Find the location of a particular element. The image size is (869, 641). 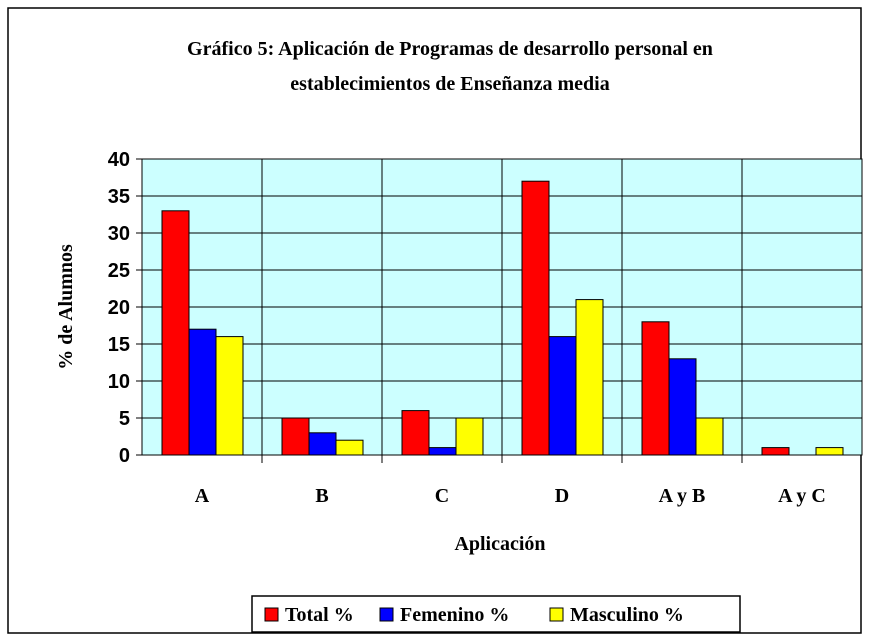

x-tick-label: A y B is located at coordinates (682, 496).